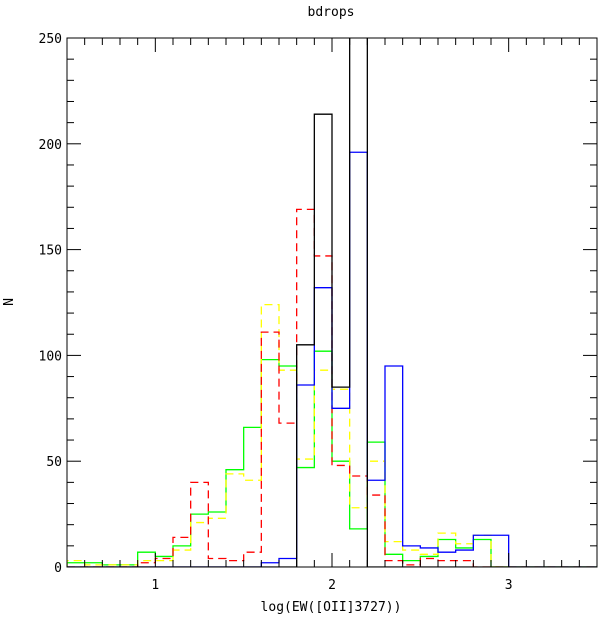 This screenshot has width=600, height=618. What do you see at coordinates (155, 585) in the screenshot?
I see `x-tick-label: 1` at bounding box center [155, 585].